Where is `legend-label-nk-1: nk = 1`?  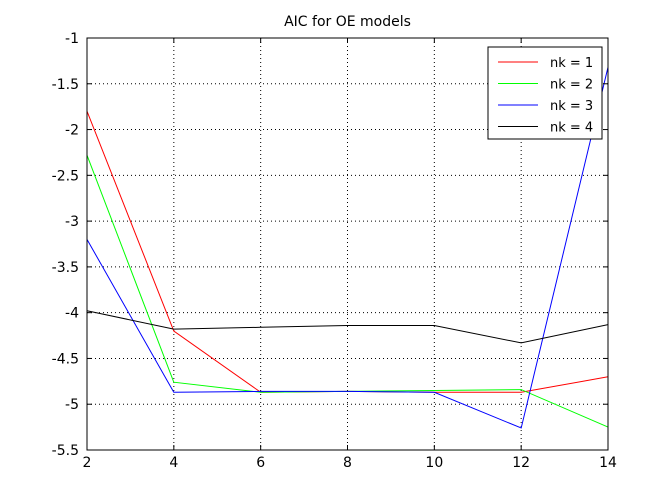 legend-label-nk-1: nk = 1 is located at coordinates (571, 63).